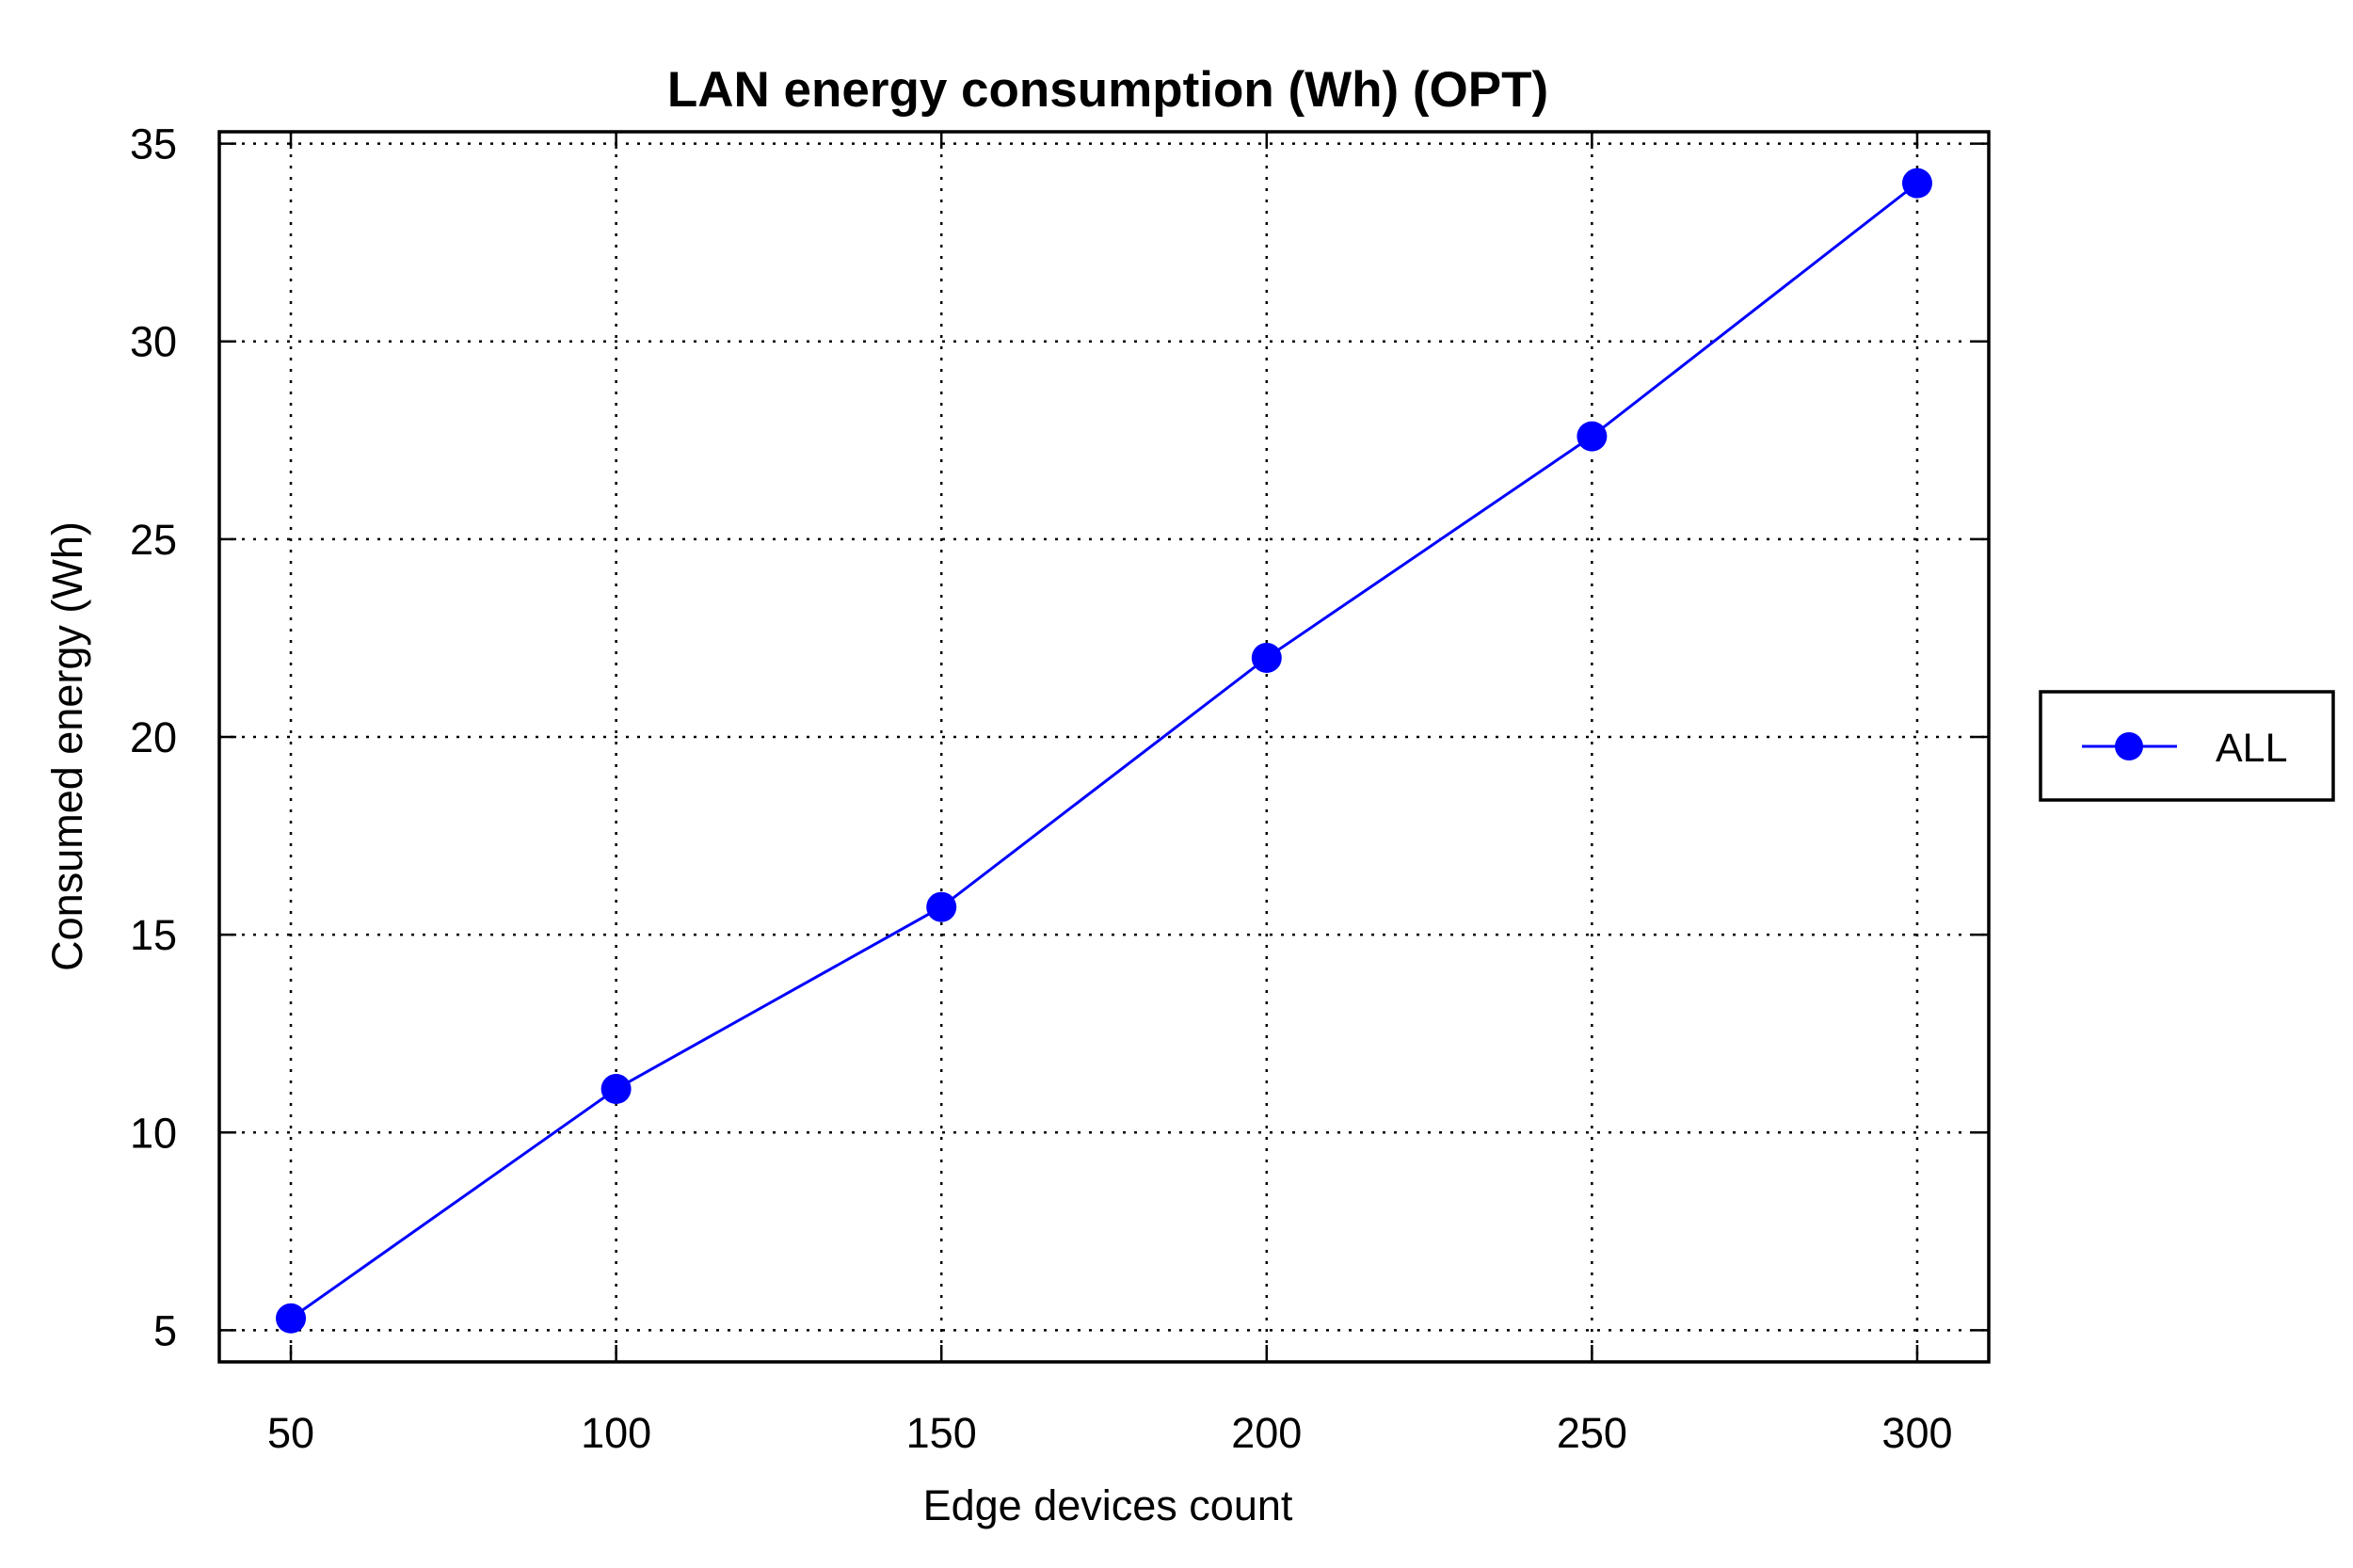  I want to click on x-tick-label-150: 150, so click(941, 1433).